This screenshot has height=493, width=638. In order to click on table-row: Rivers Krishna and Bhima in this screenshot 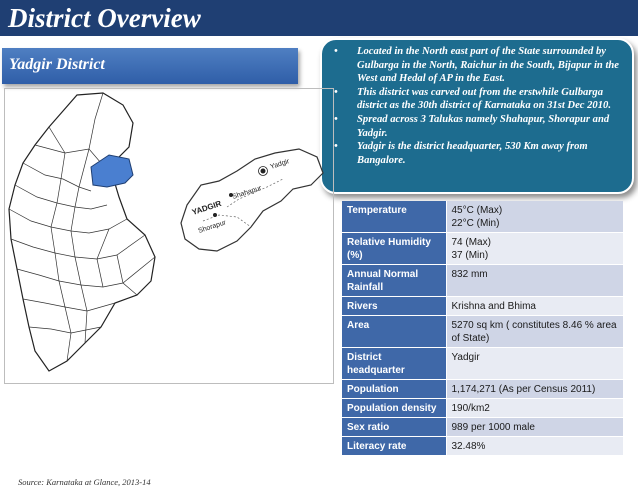, I will do `click(482, 306)`.